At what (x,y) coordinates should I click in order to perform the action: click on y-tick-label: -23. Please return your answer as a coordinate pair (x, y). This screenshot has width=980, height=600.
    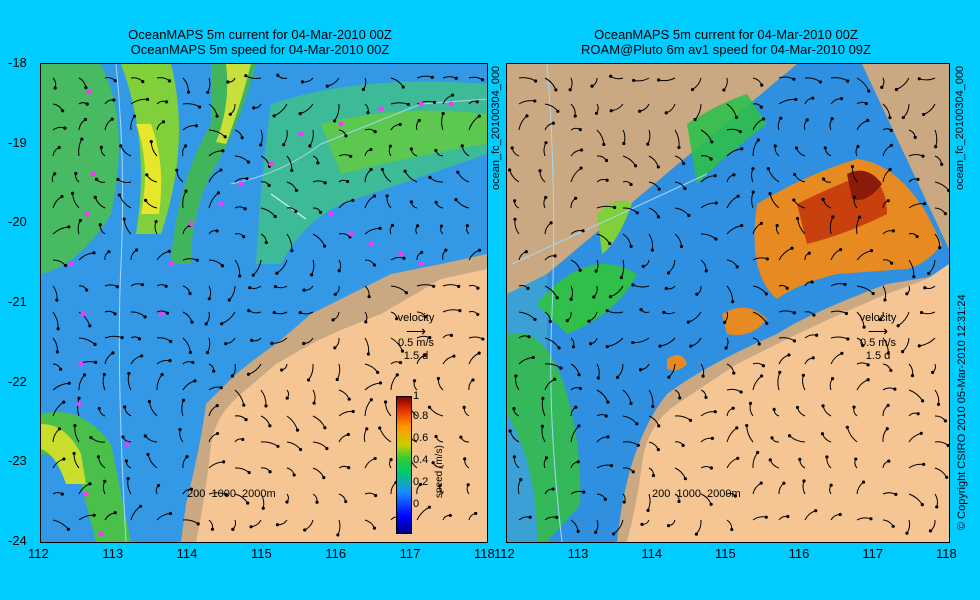
    Looking at the image, I should click on (17, 461).